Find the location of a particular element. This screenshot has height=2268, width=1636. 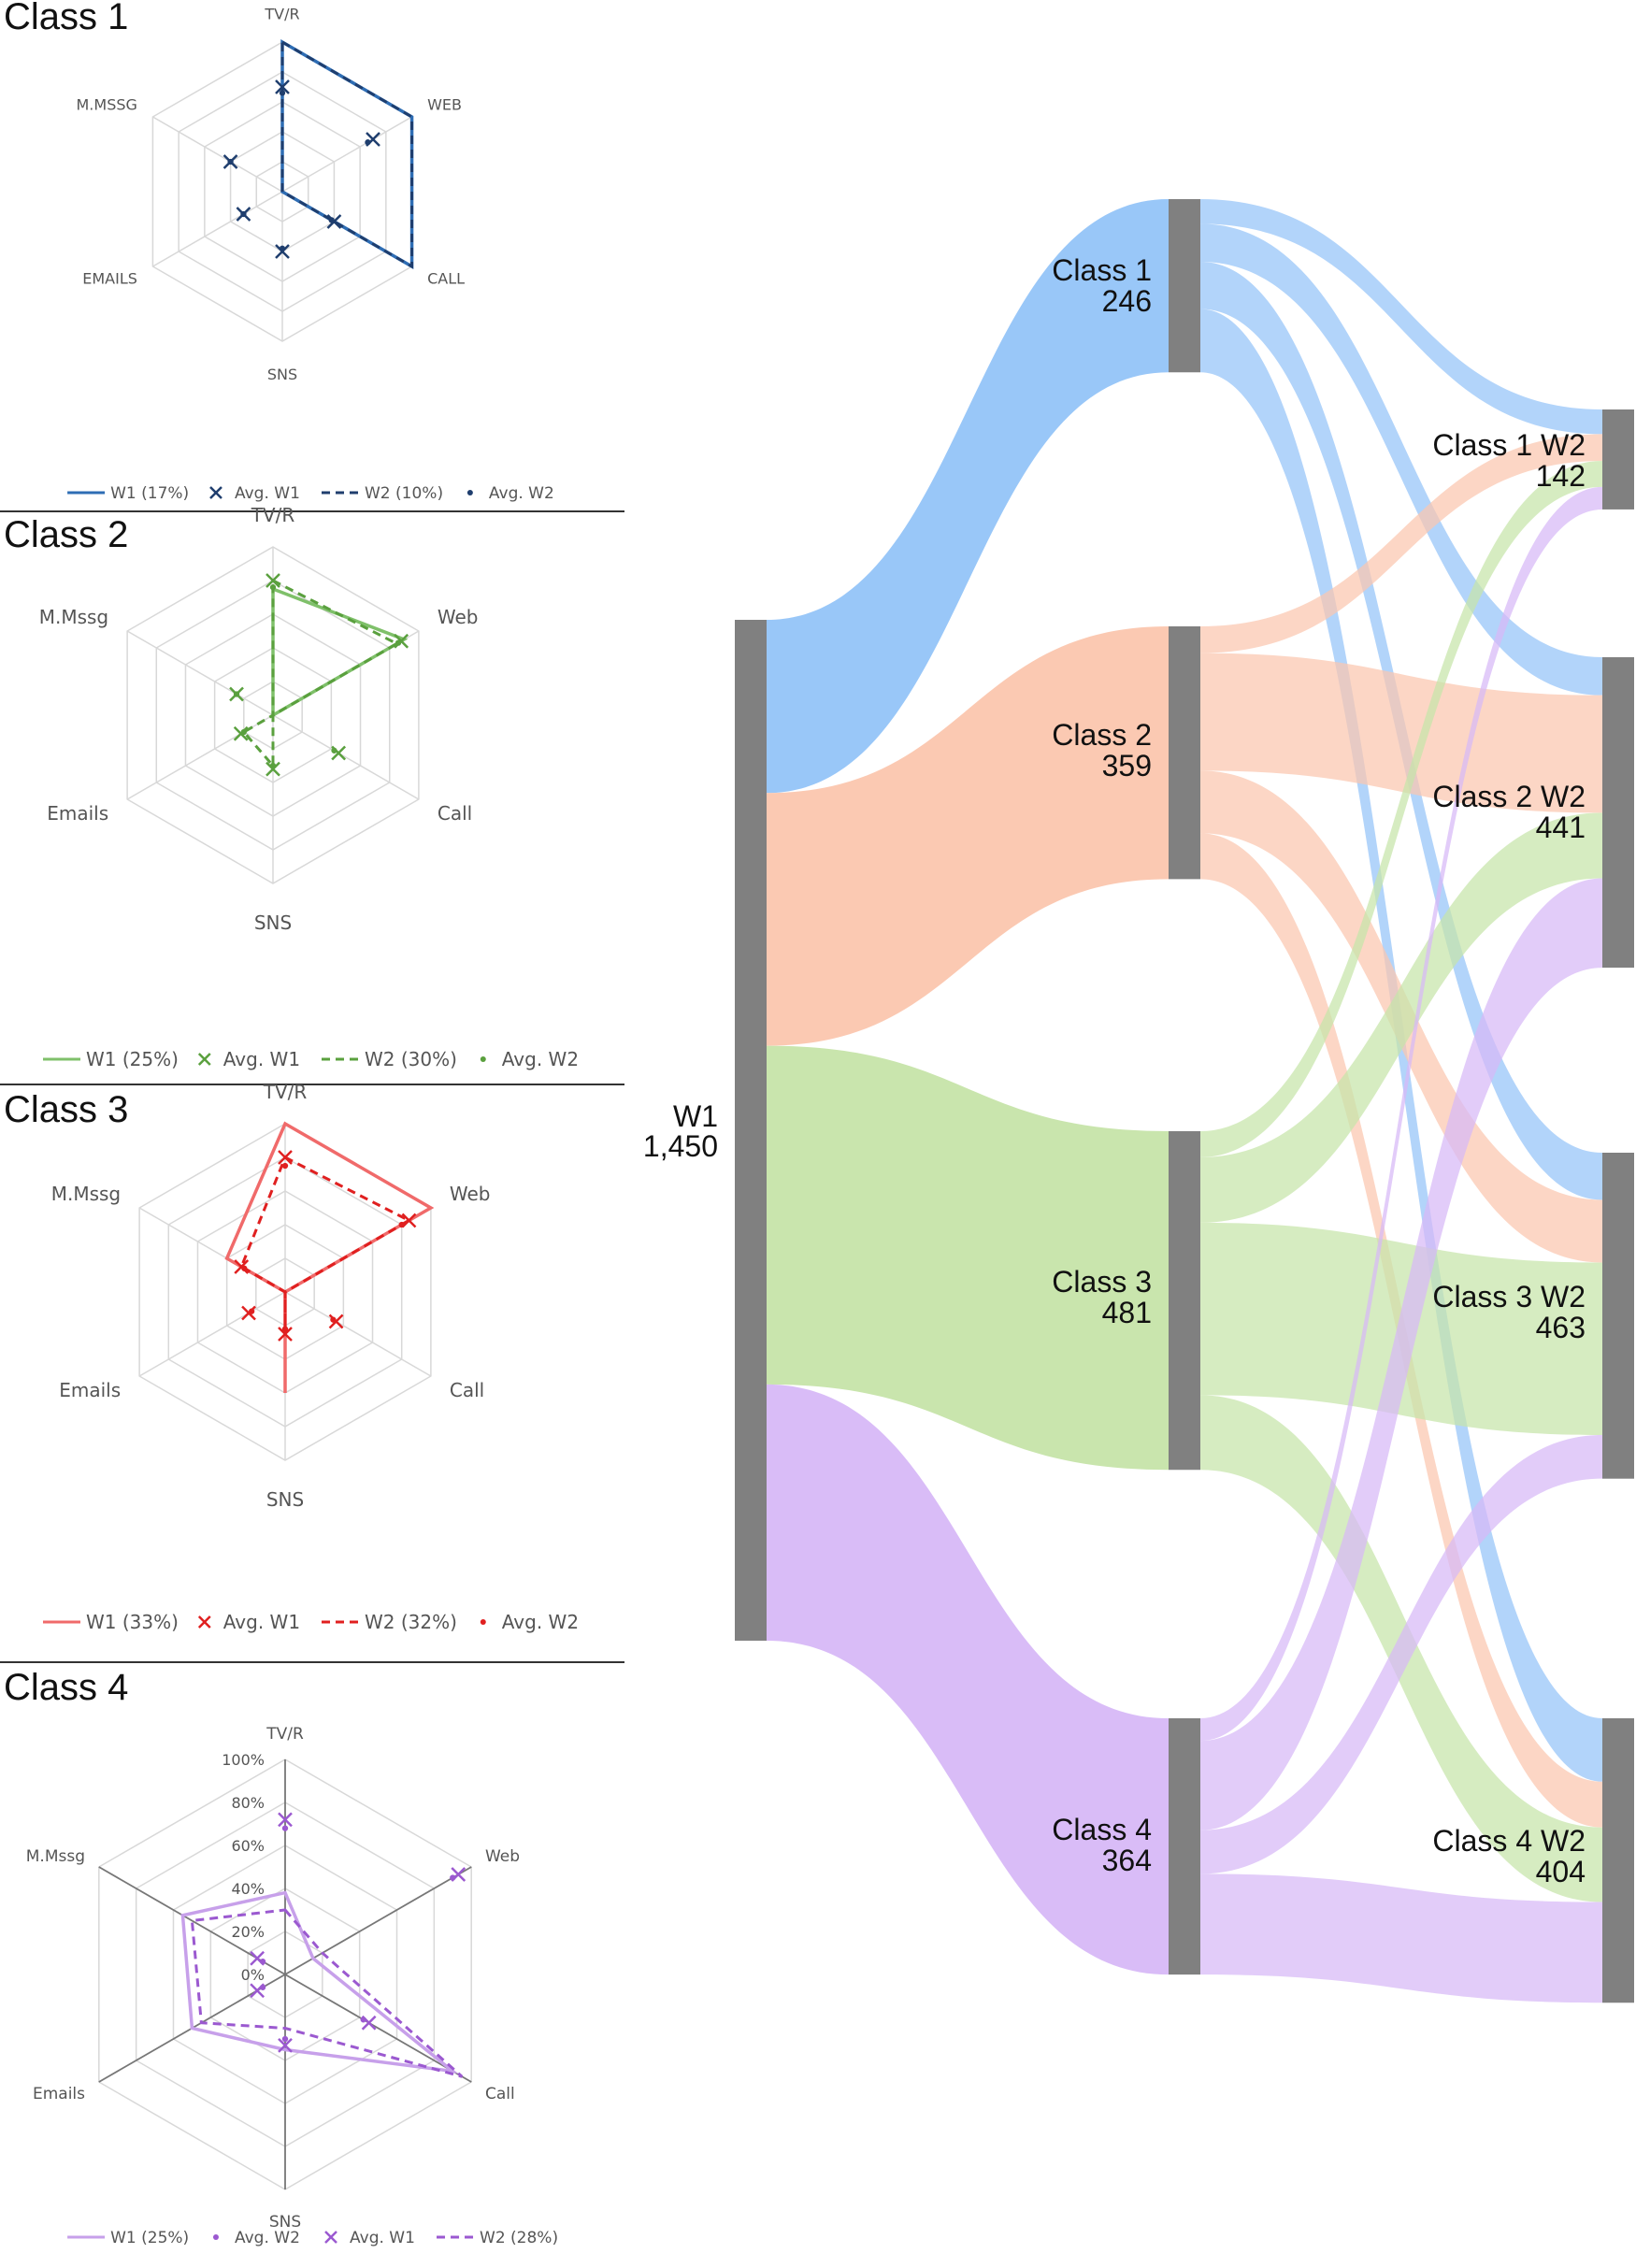

radar-tick-label: 40% is located at coordinates (248, 1889).